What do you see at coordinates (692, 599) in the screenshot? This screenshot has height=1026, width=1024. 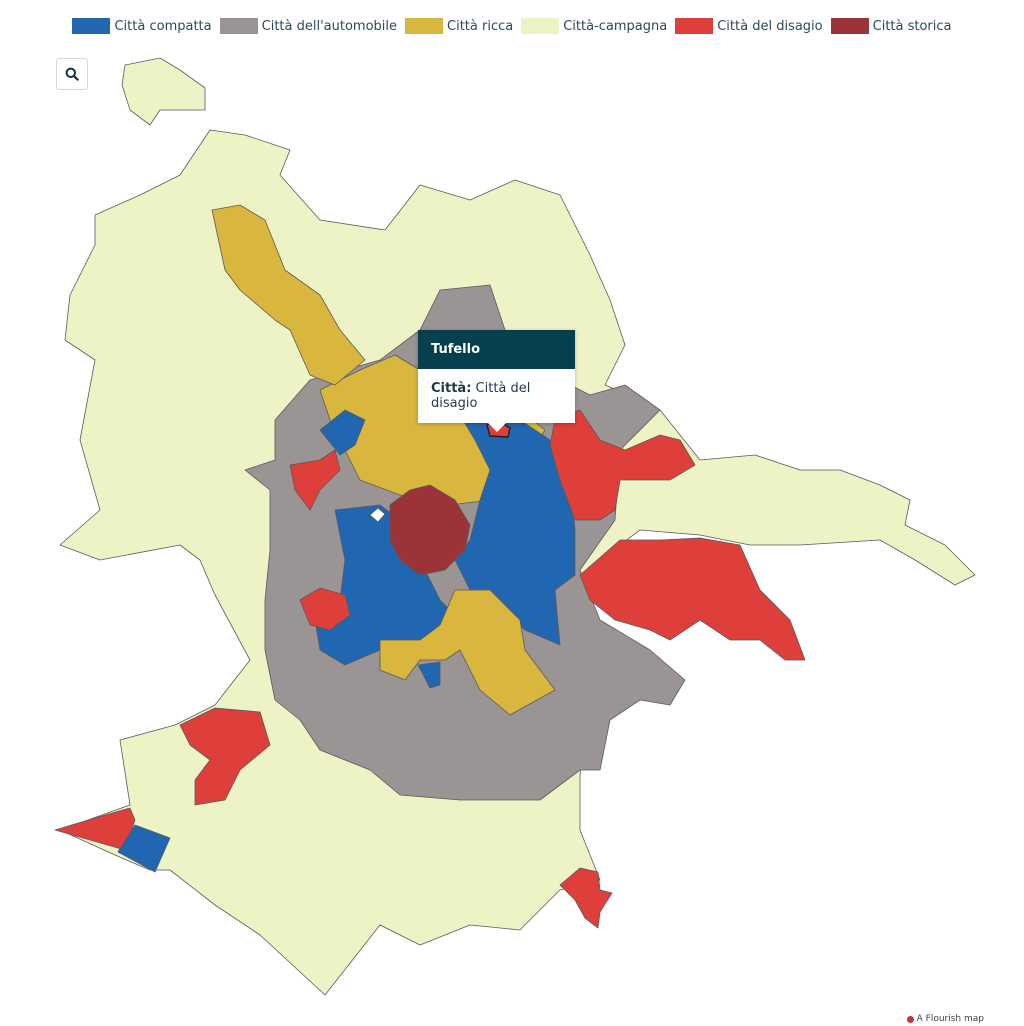 I see `map-region-disagio-east` at bounding box center [692, 599].